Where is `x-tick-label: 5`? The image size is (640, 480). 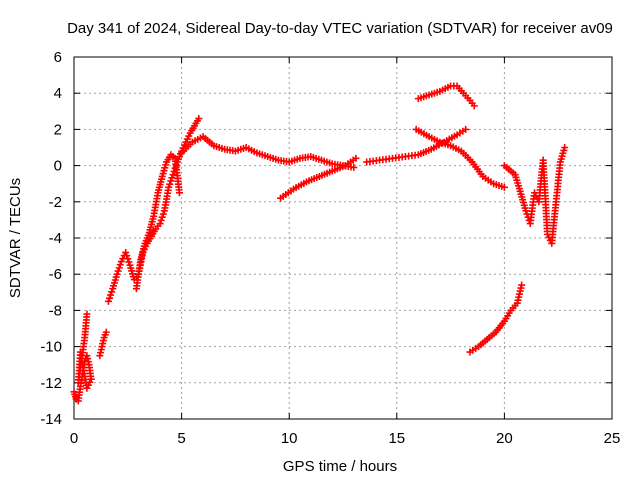
x-tick-label: 5 is located at coordinates (181, 438).